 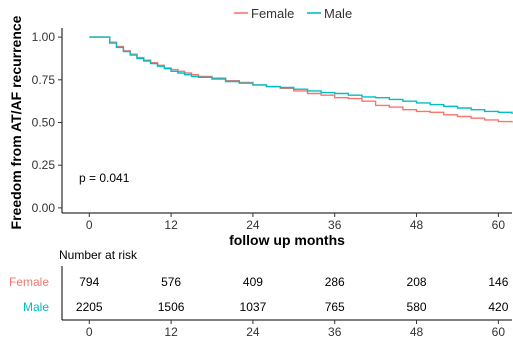 What do you see at coordinates (89, 225) in the screenshot?
I see `x-tick-label: 0` at bounding box center [89, 225].